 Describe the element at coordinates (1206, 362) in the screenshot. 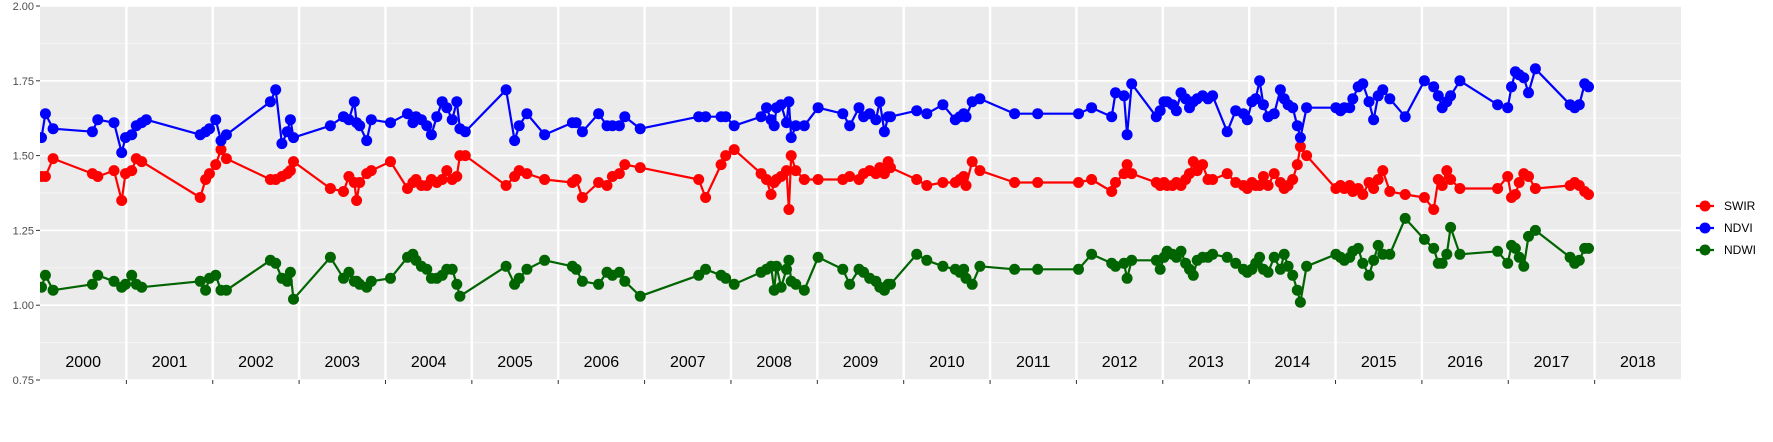

I see `year-label: 2013` at that location.